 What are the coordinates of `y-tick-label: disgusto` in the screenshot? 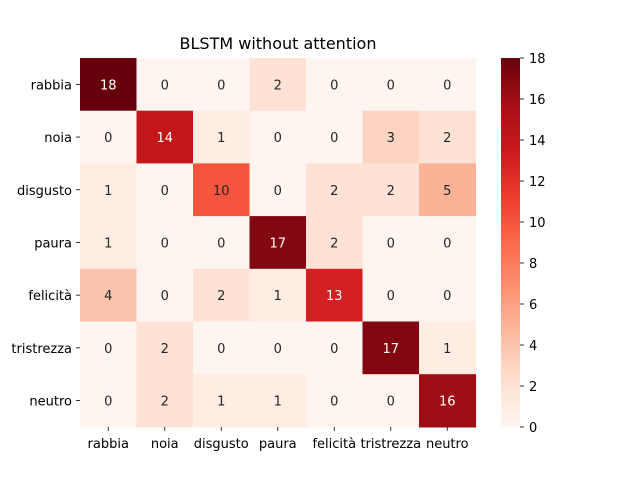 It's located at (44, 191).